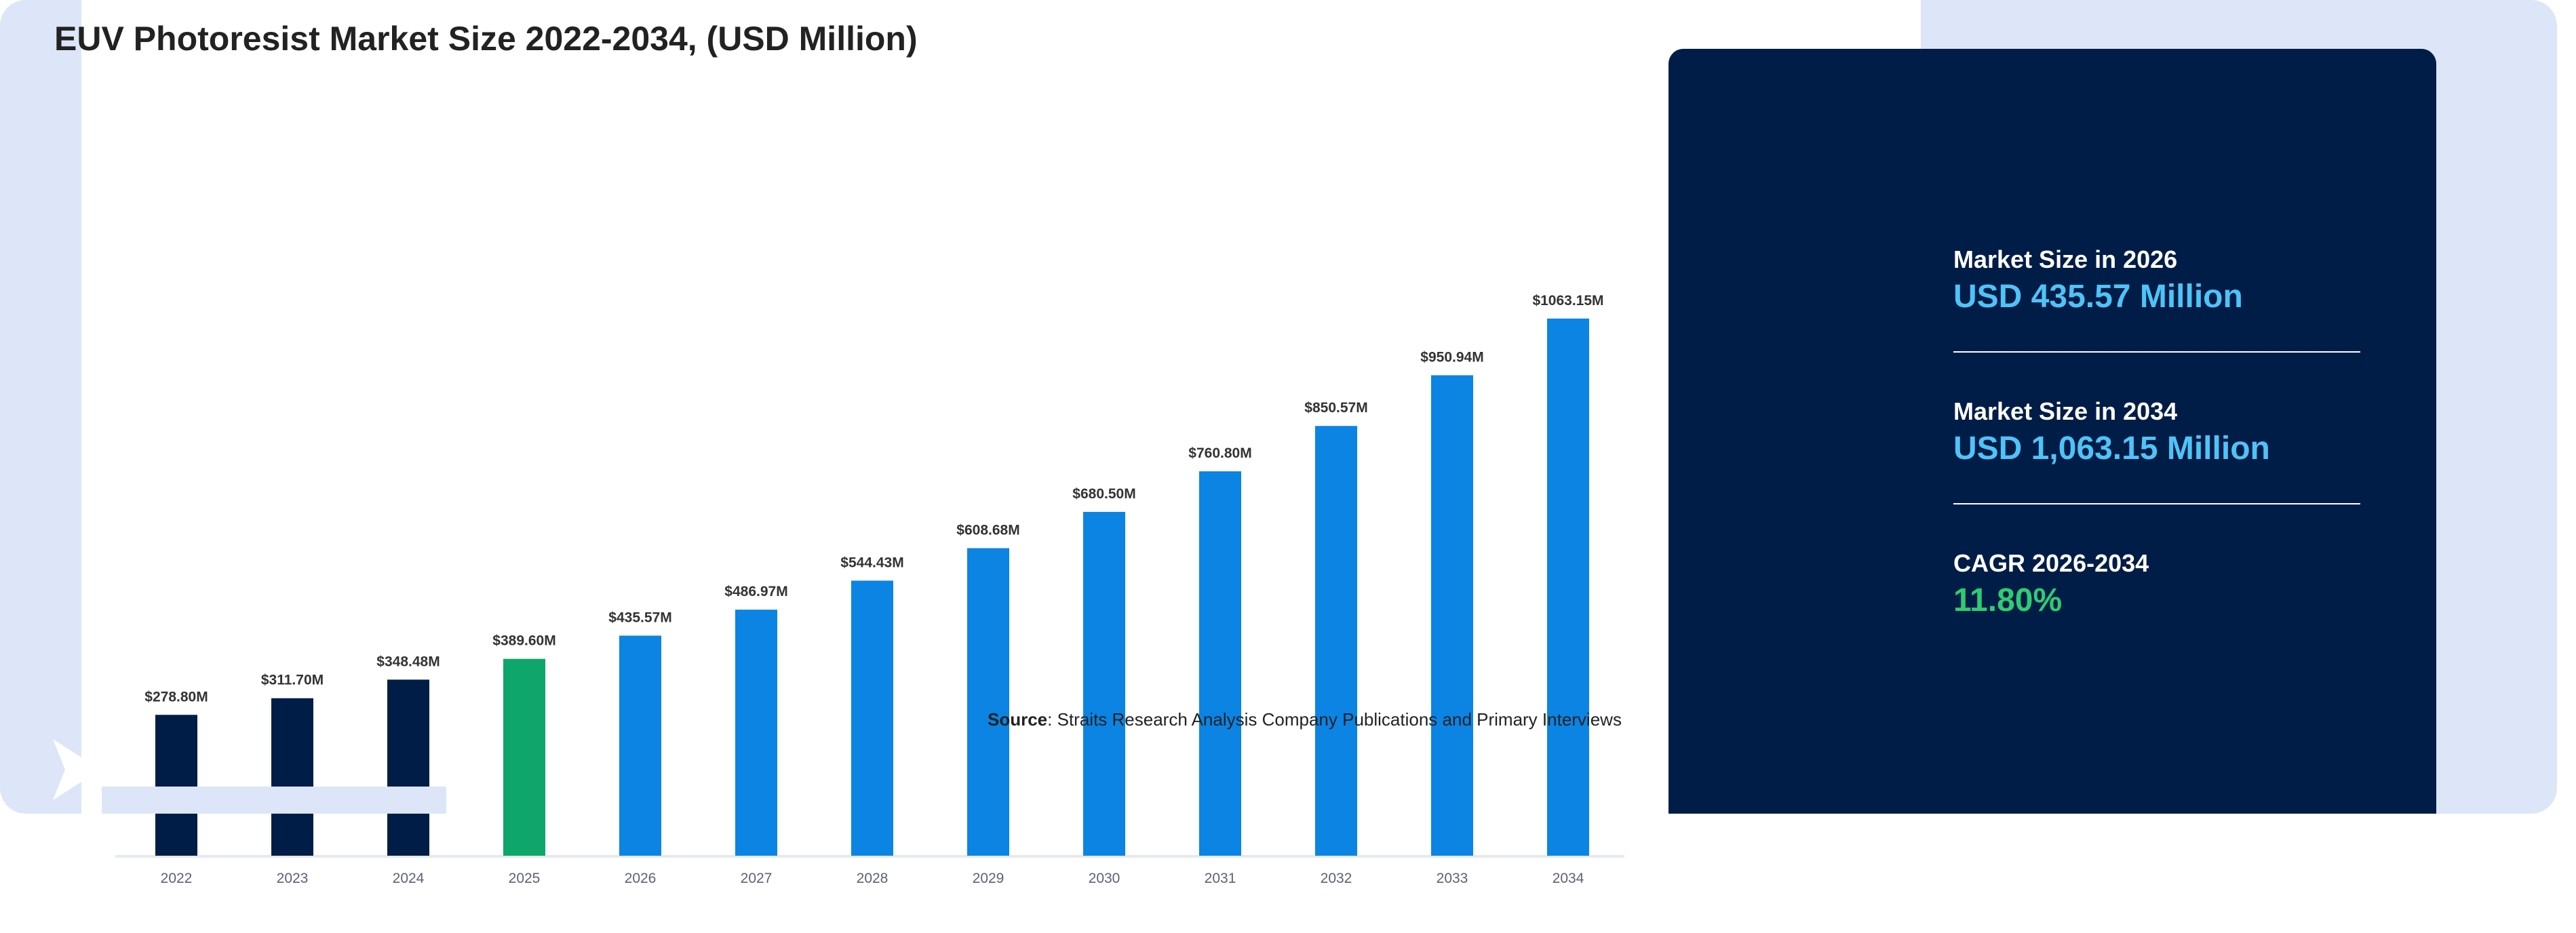  What do you see at coordinates (756, 733) in the screenshot?
I see `bar-2027` at bounding box center [756, 733].